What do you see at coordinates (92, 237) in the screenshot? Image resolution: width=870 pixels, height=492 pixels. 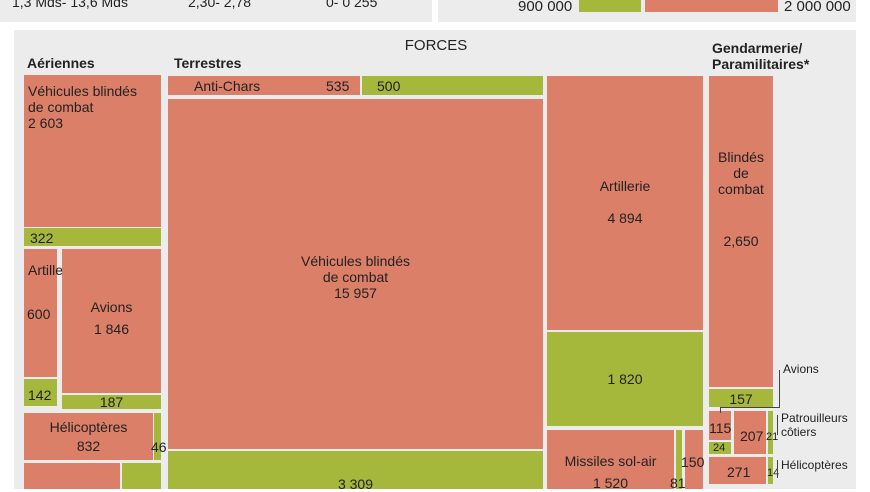 I see `air-vbc-ukraine` at bounding box center [92, 237].